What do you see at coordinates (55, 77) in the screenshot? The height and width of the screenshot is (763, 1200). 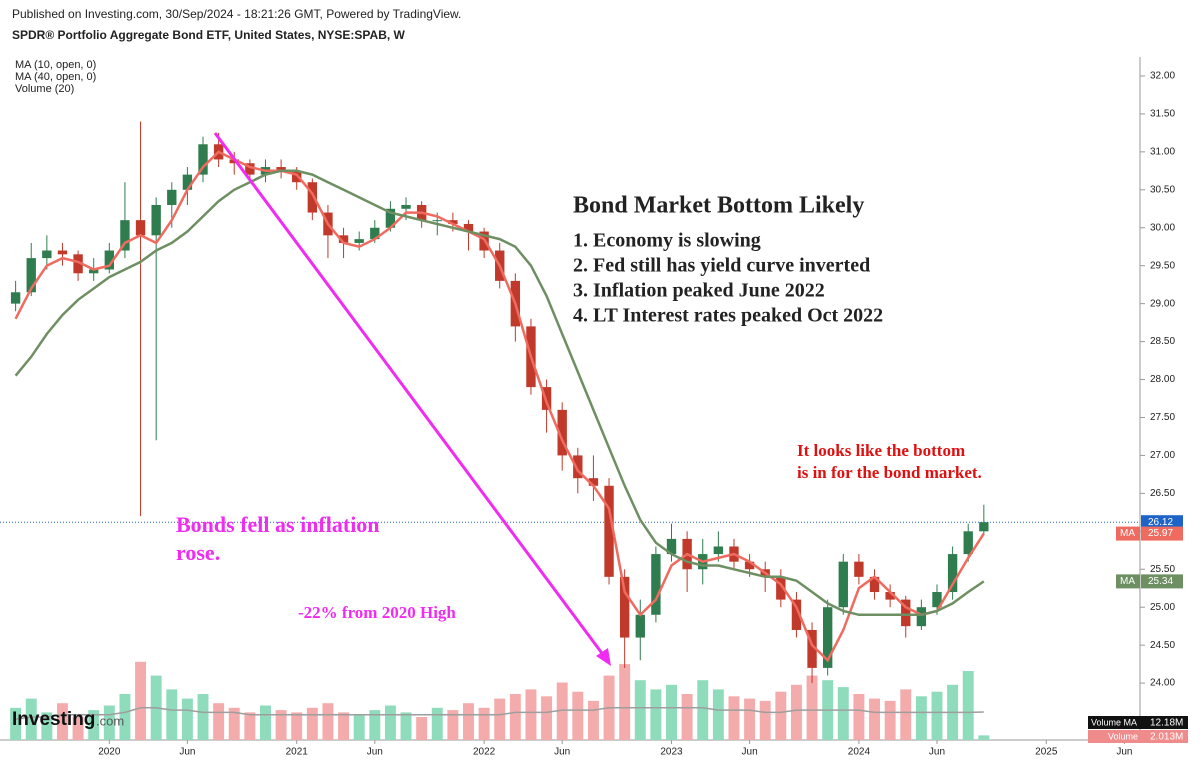 I see `indicator-legend: MA (40, open, 0)` at bounding box center [55, 77].